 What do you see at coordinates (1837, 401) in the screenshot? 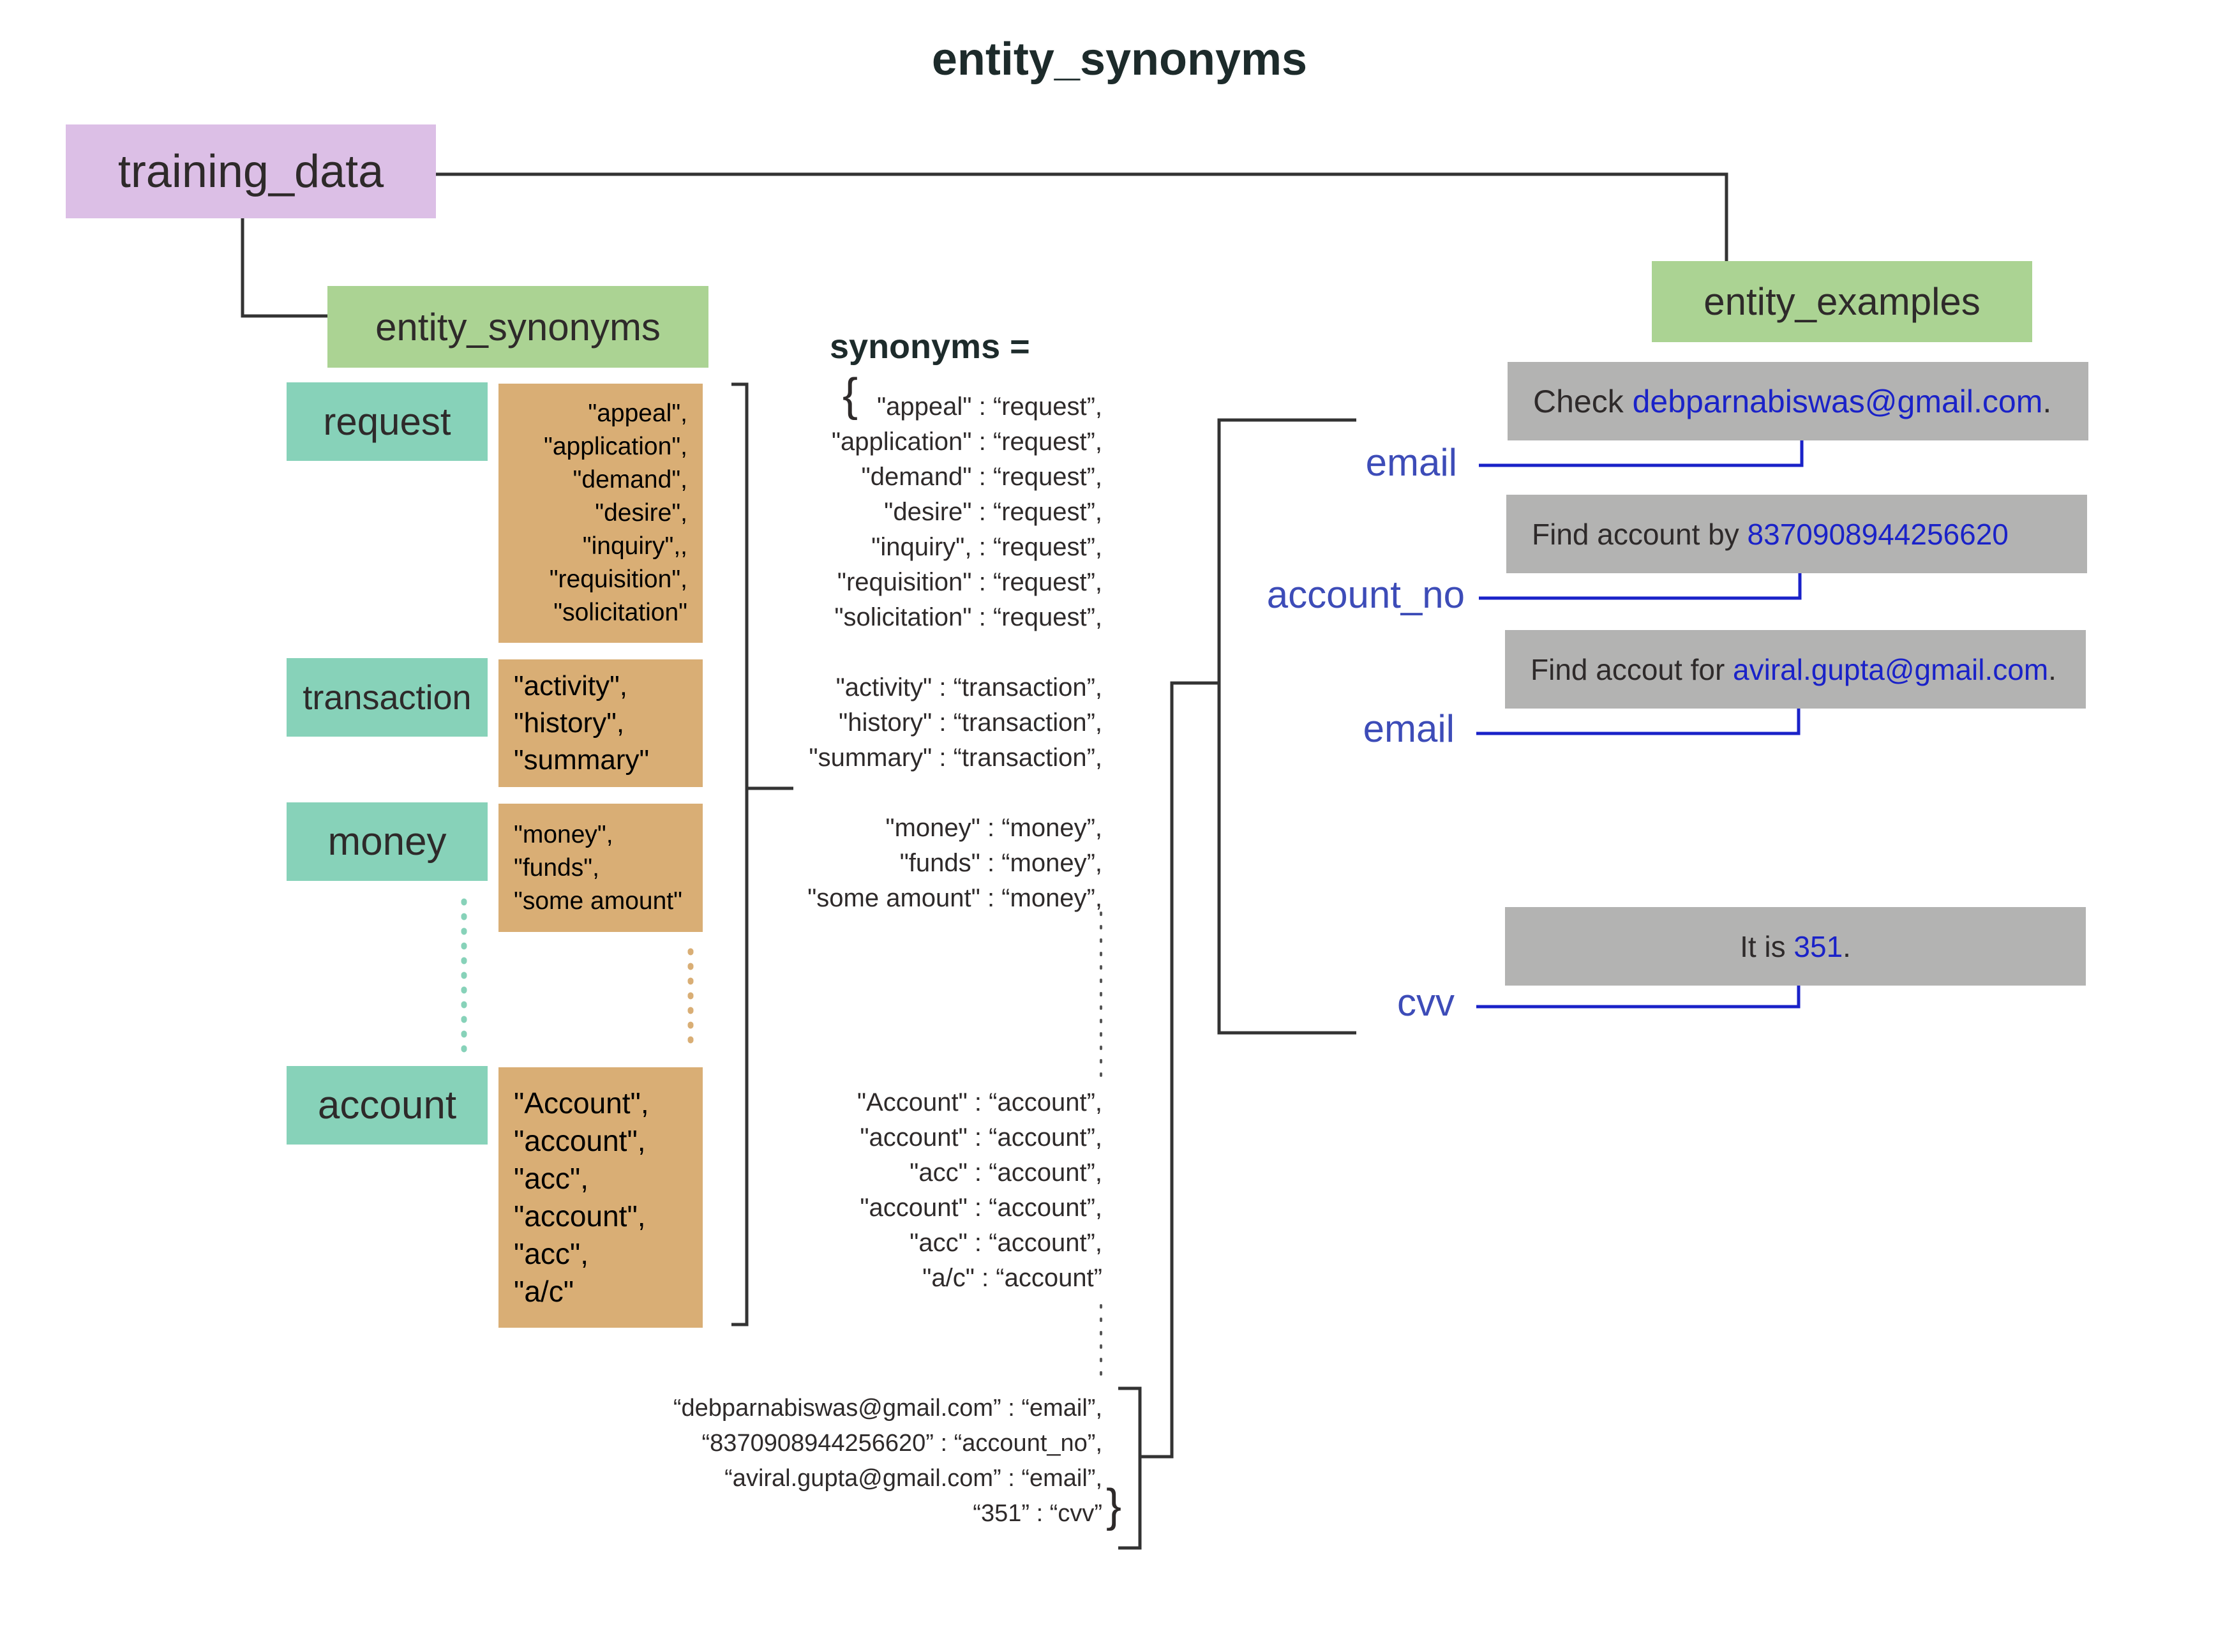
I see `example-highlight: debparnabiswas@gmail.com` at bounding box center [1837, 401].